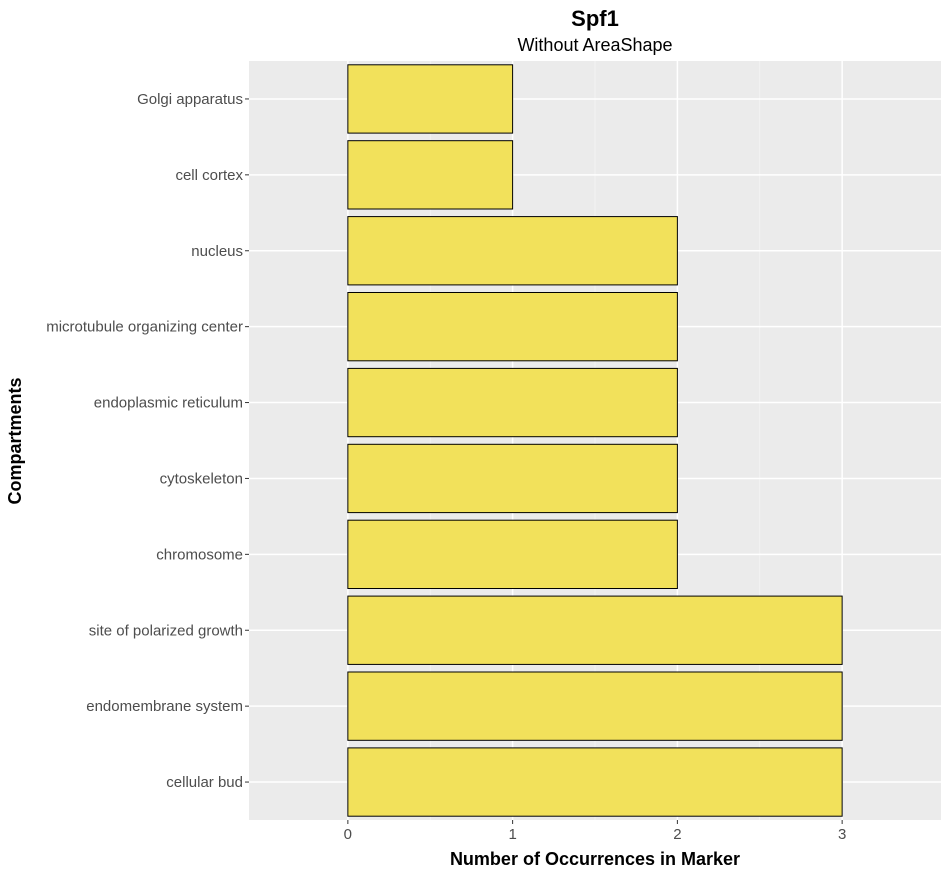 The width and height of the screenshot is (948, 874). What do you see at coordinates (190, 99) in the screenshot?
I see `y-tick-label: Golgi apparatus` at bounding box center [190, 99].